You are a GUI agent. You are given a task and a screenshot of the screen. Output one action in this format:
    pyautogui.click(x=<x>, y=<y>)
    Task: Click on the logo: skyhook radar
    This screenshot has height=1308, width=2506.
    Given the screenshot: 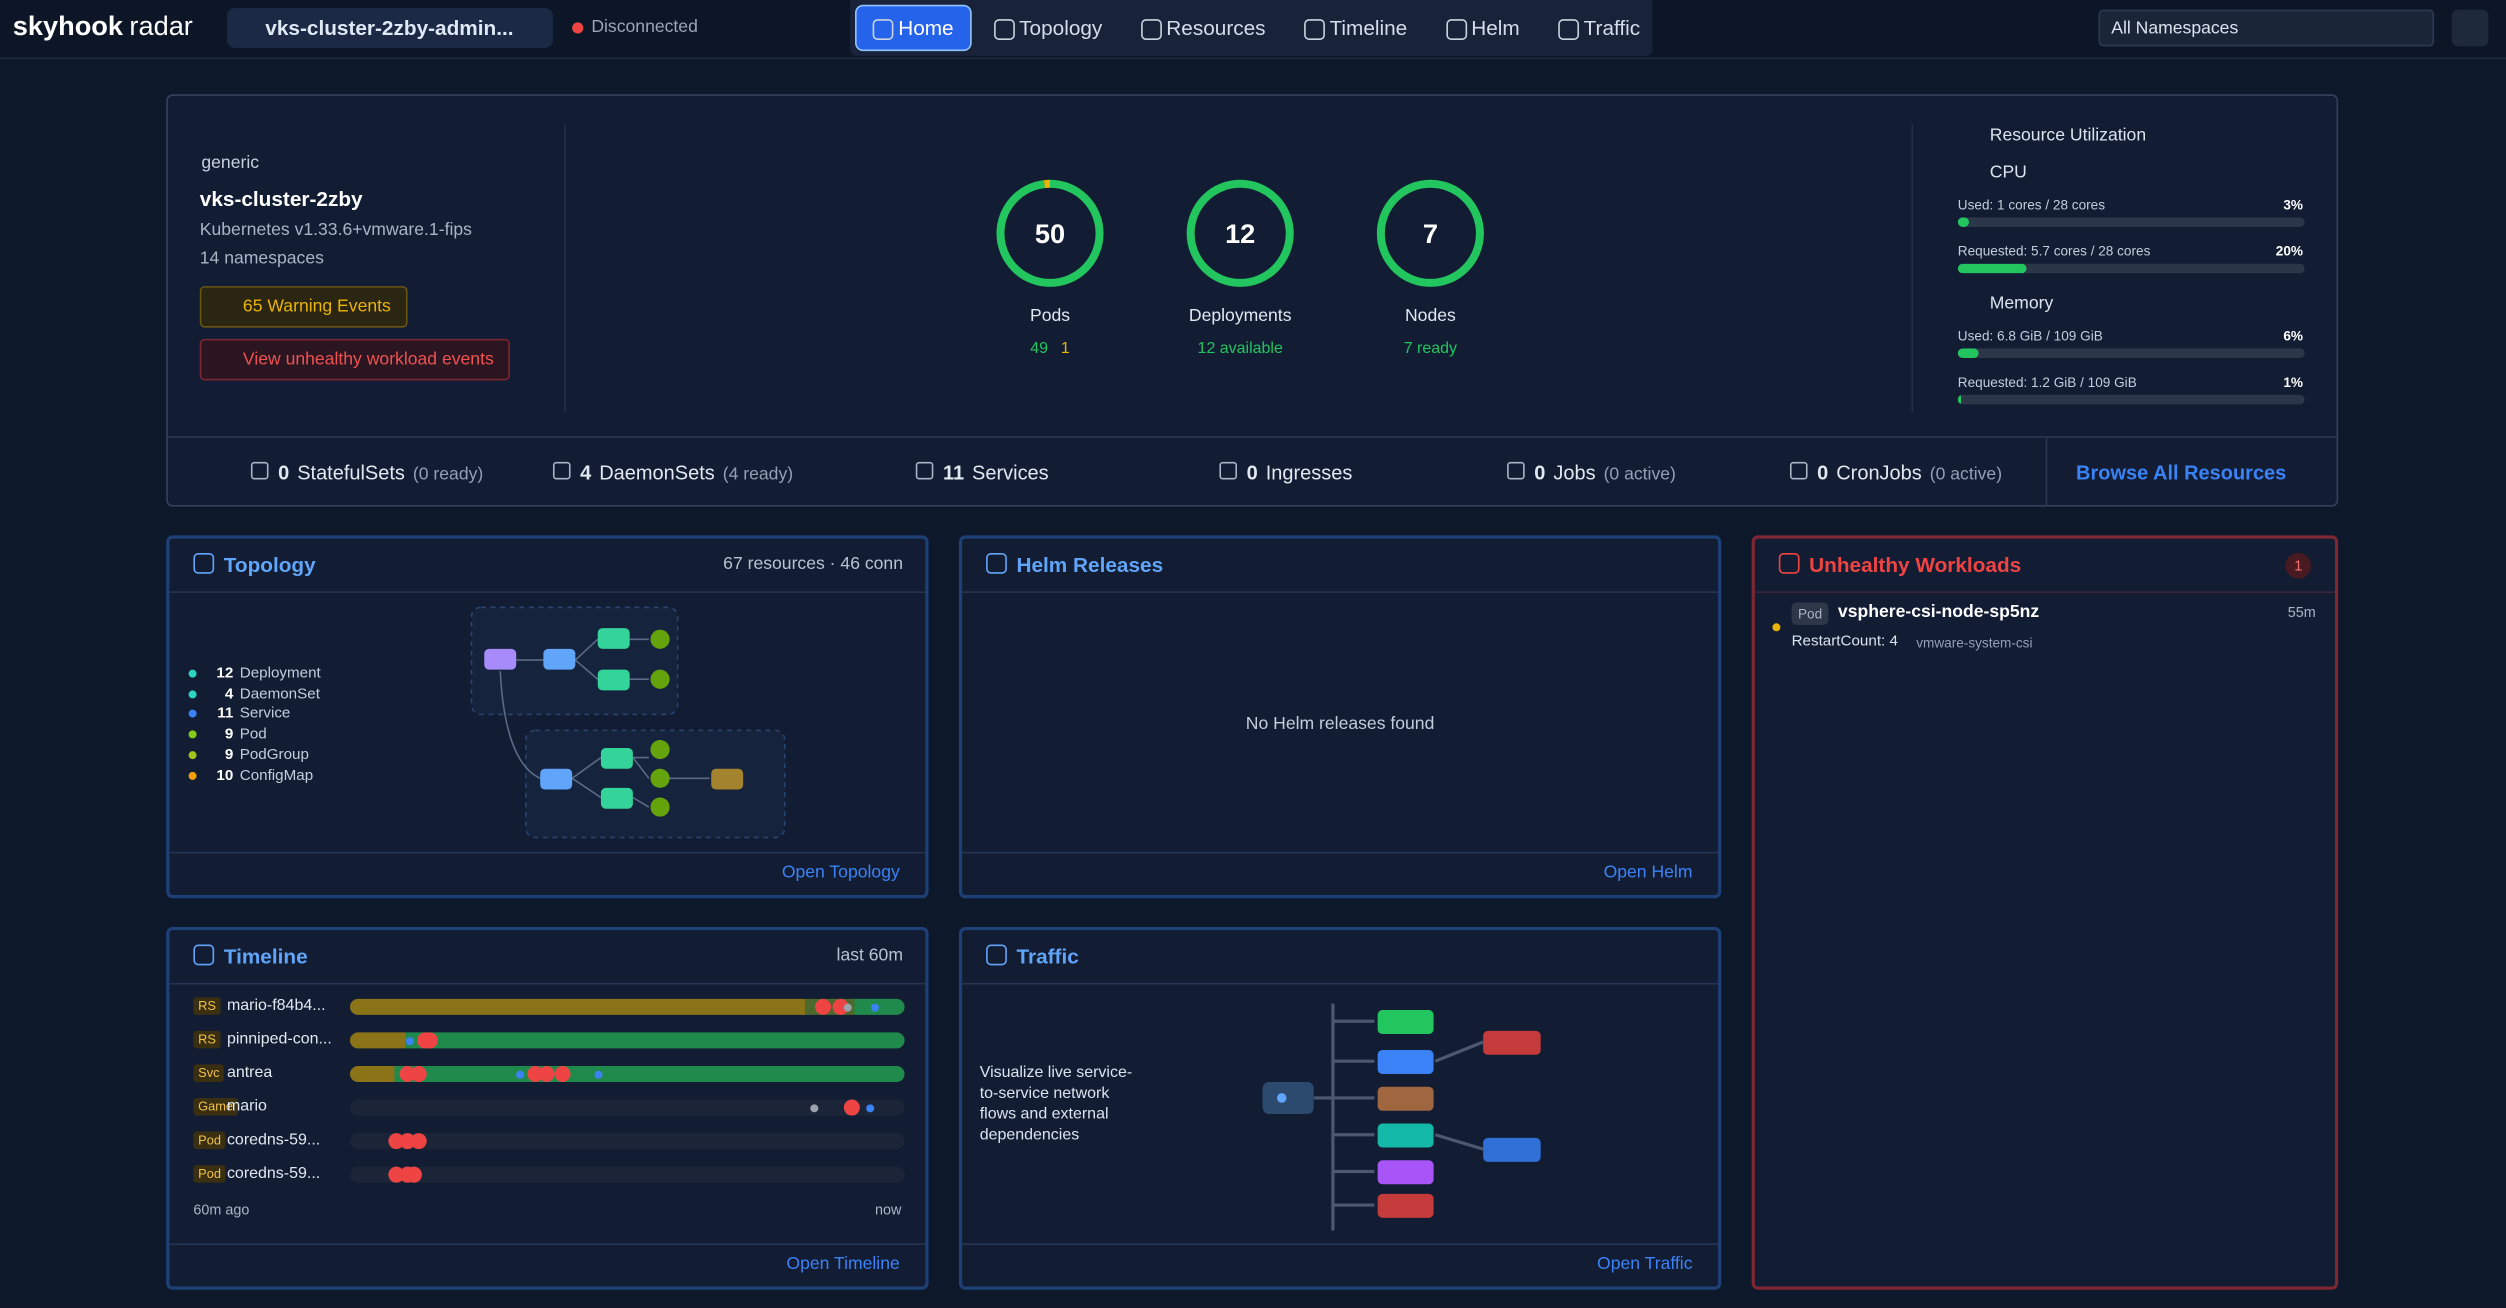 What is the action you would take?
    pyautogui.click(x=103, y=27)
    